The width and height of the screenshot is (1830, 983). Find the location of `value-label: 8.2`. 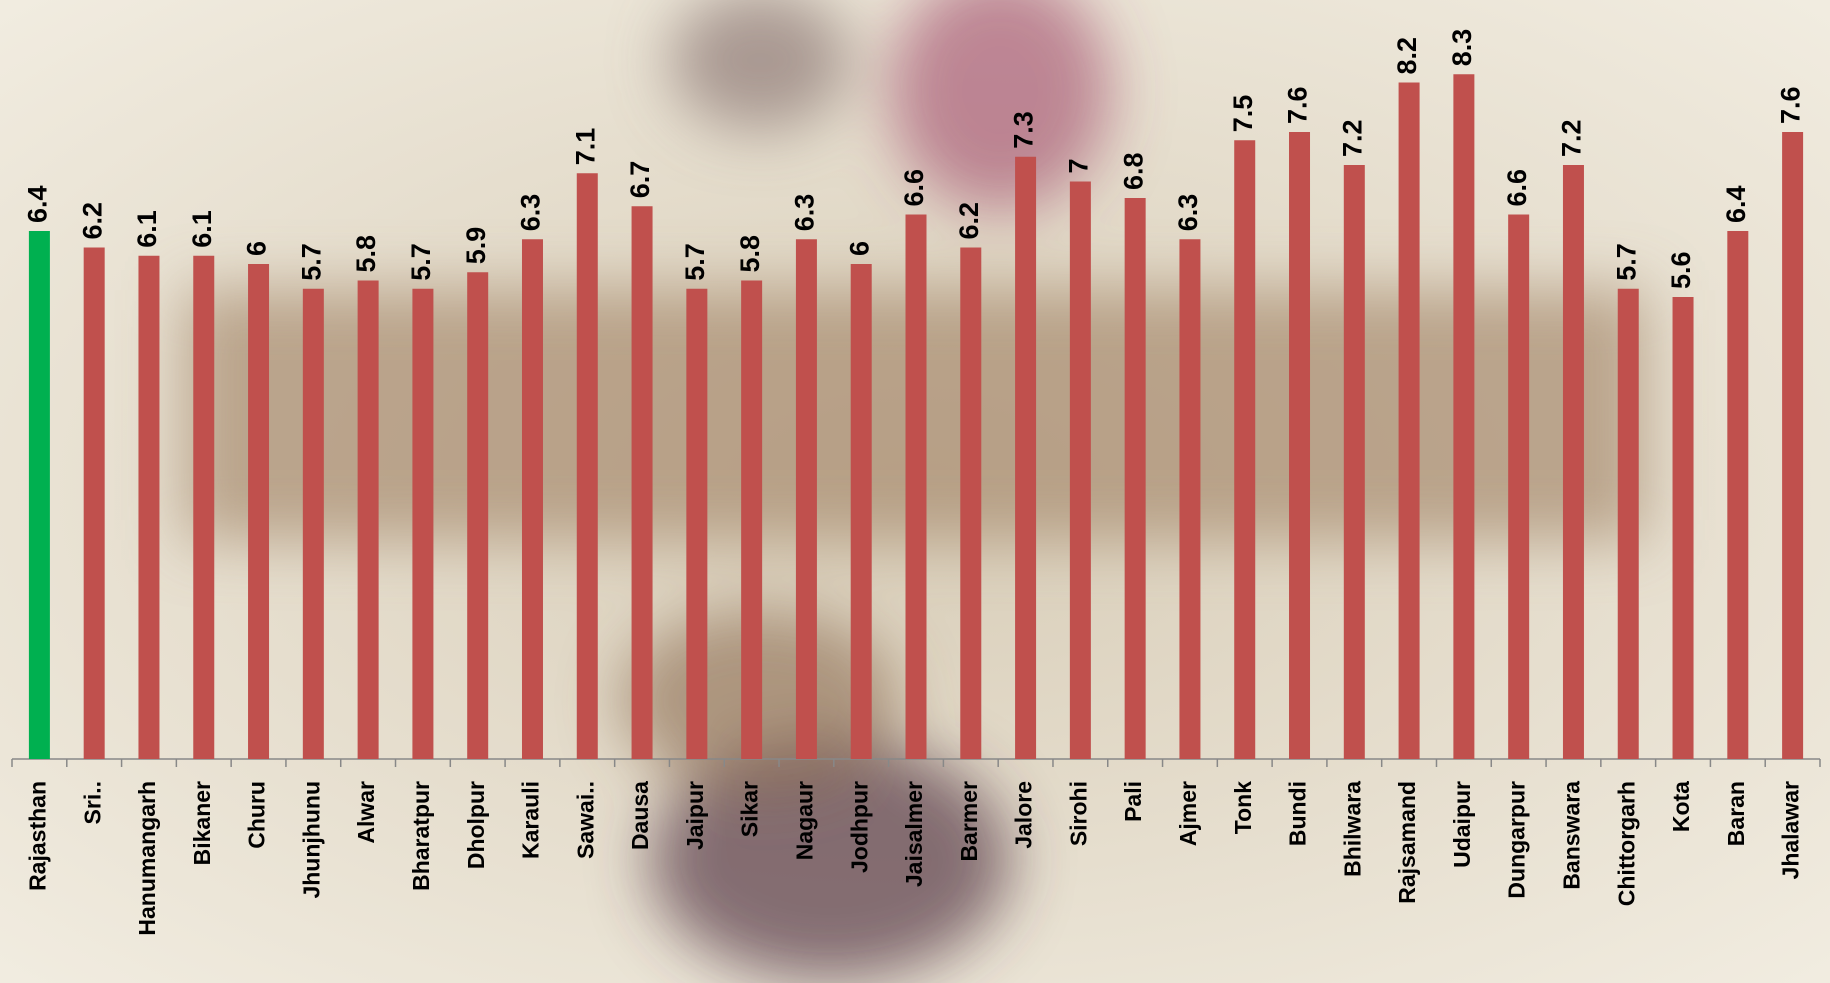

value-label: 8.2 is located at coordinates (1407, 56).